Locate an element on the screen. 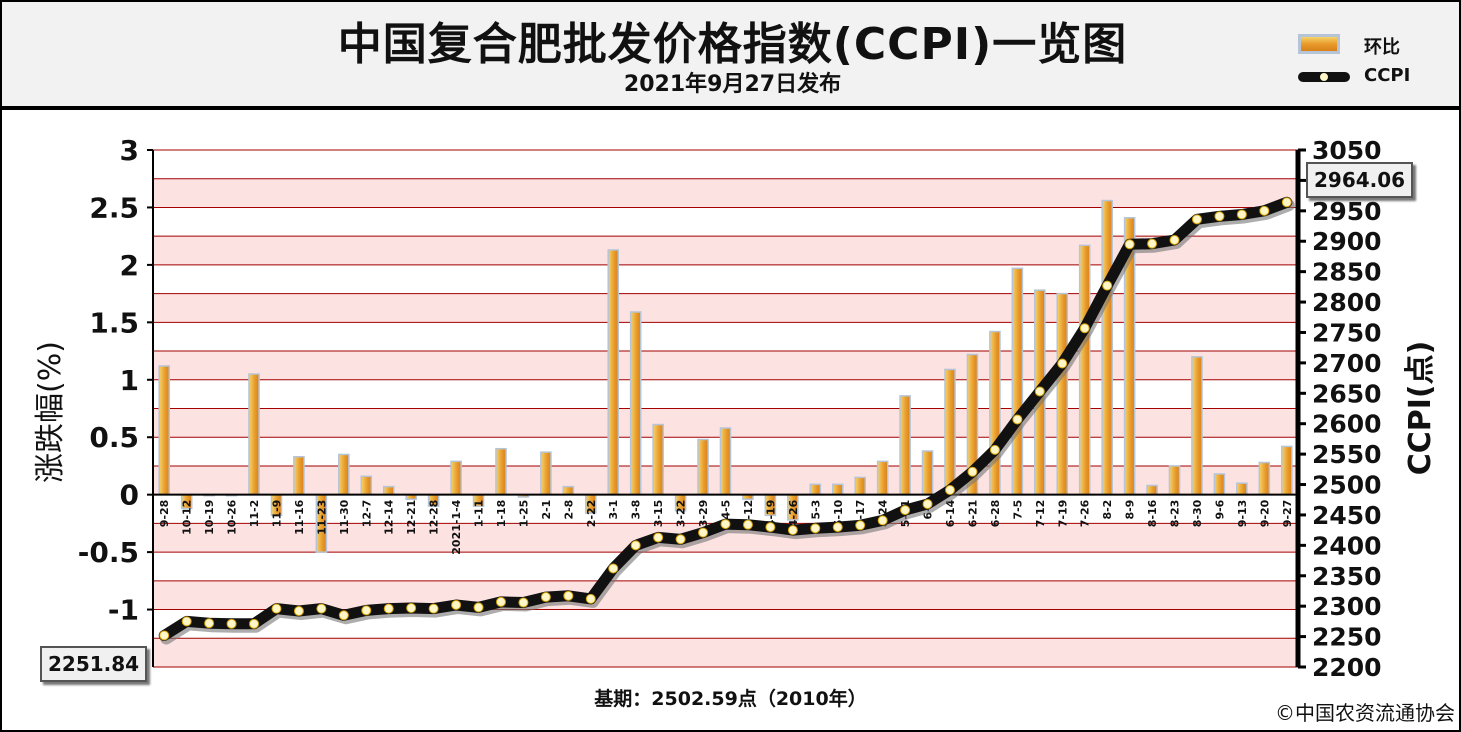 This screenshot has width=1461, height=732. x-tick-label: 12-28 is located at coordinates (434, 517).